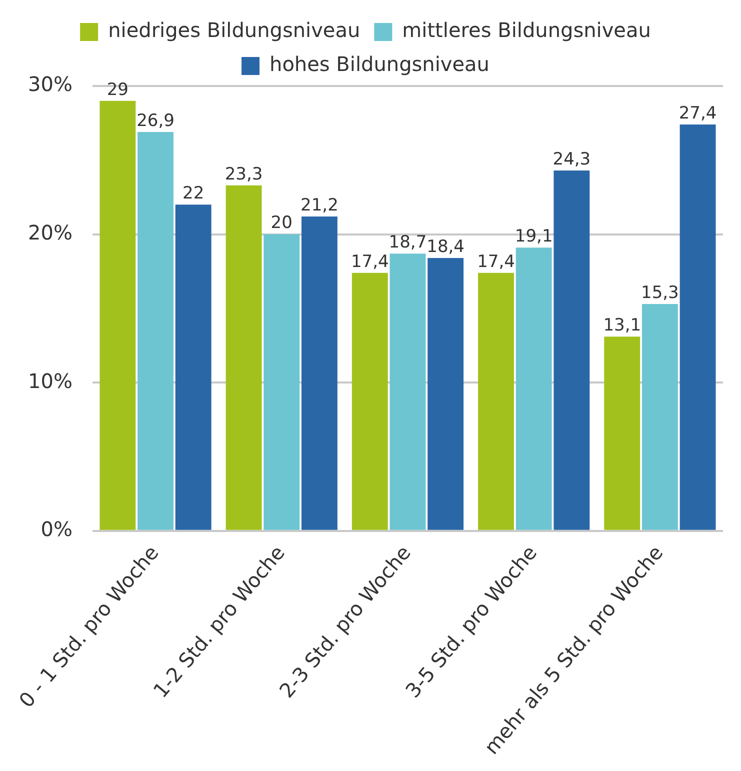 This screenshot has width=741, height=771. I want to click on data-label: 18,7, so click(407, 242).